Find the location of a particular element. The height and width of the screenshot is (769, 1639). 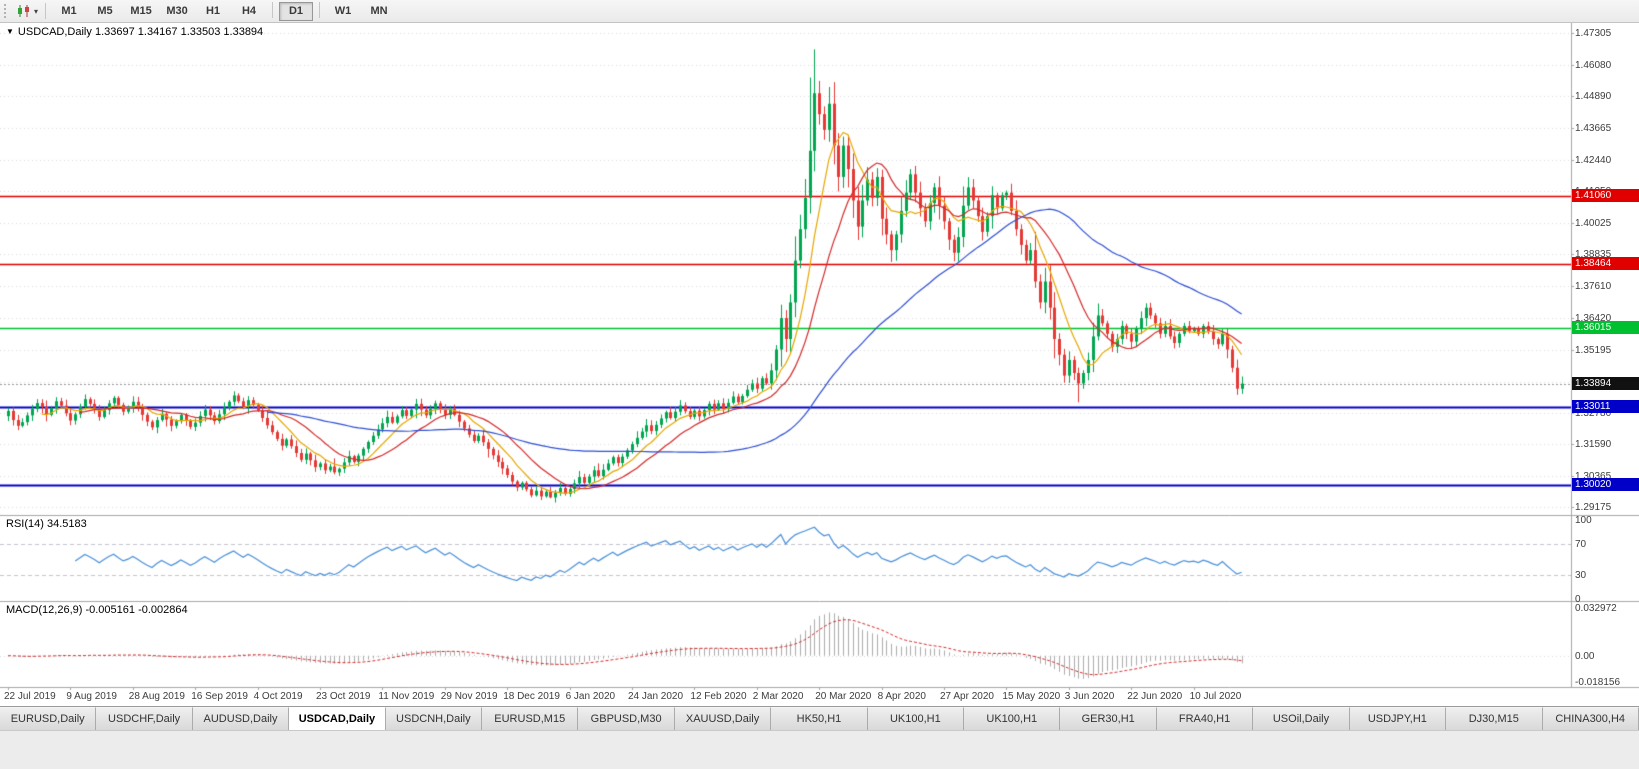

chart-tab-xauusd-daily: XAUUSD,Daily is located at coordinates (723, 718).